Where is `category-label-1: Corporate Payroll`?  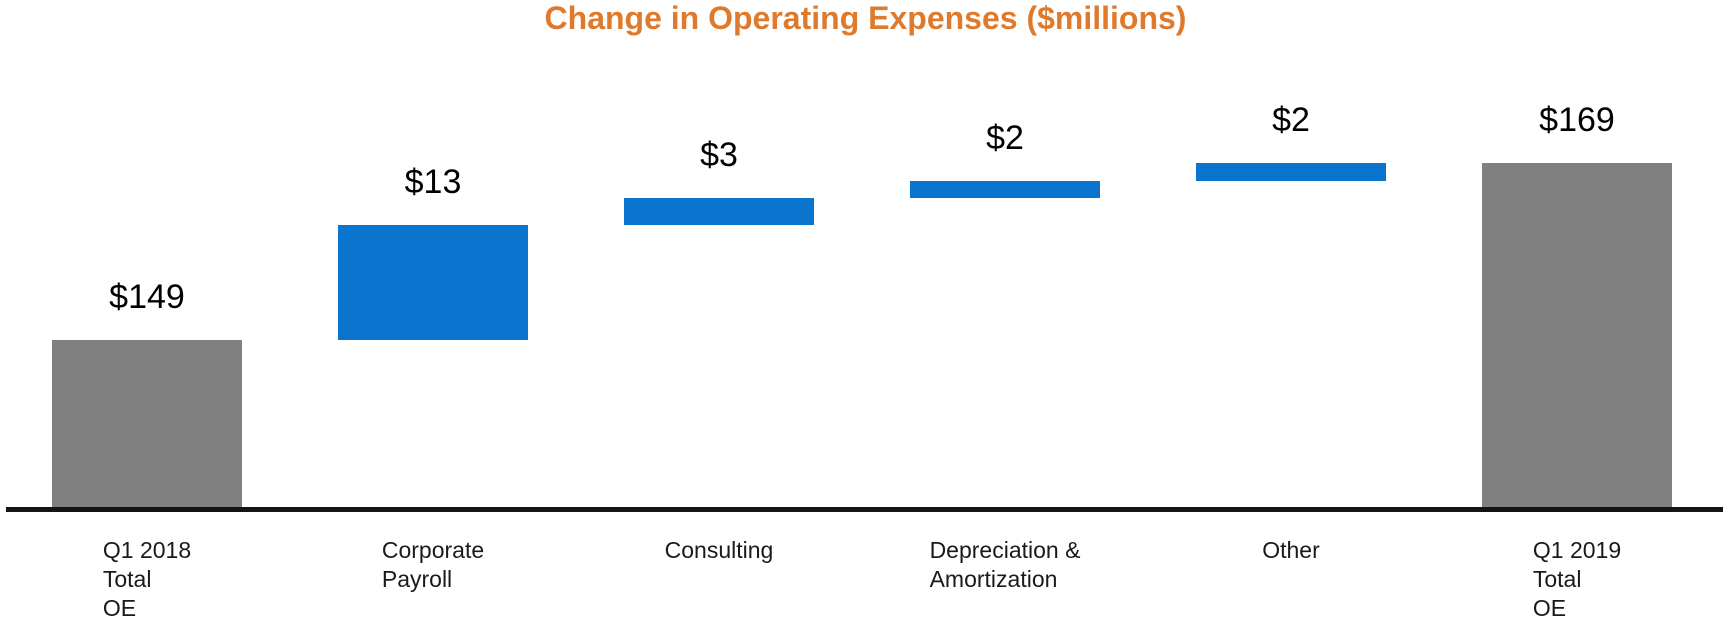
category-label-1: Corporate Payroll is located at coordinates (433, 565).